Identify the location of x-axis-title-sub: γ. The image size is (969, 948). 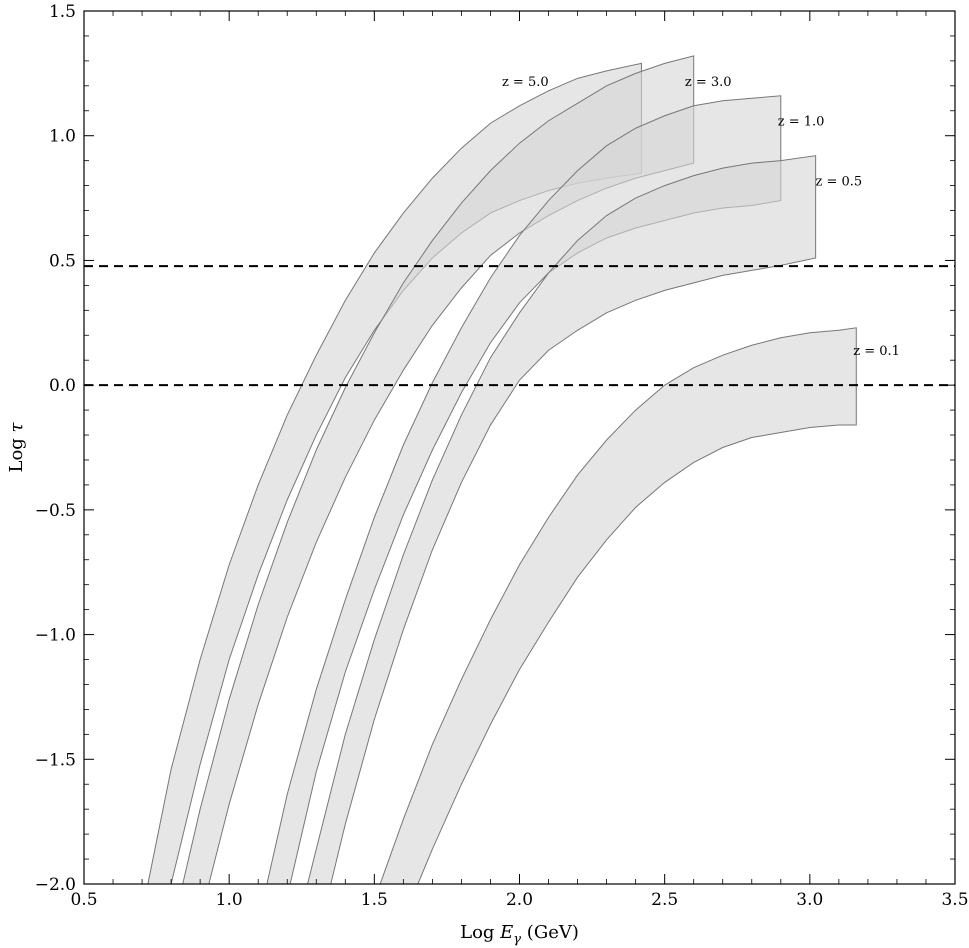
(517, 939).